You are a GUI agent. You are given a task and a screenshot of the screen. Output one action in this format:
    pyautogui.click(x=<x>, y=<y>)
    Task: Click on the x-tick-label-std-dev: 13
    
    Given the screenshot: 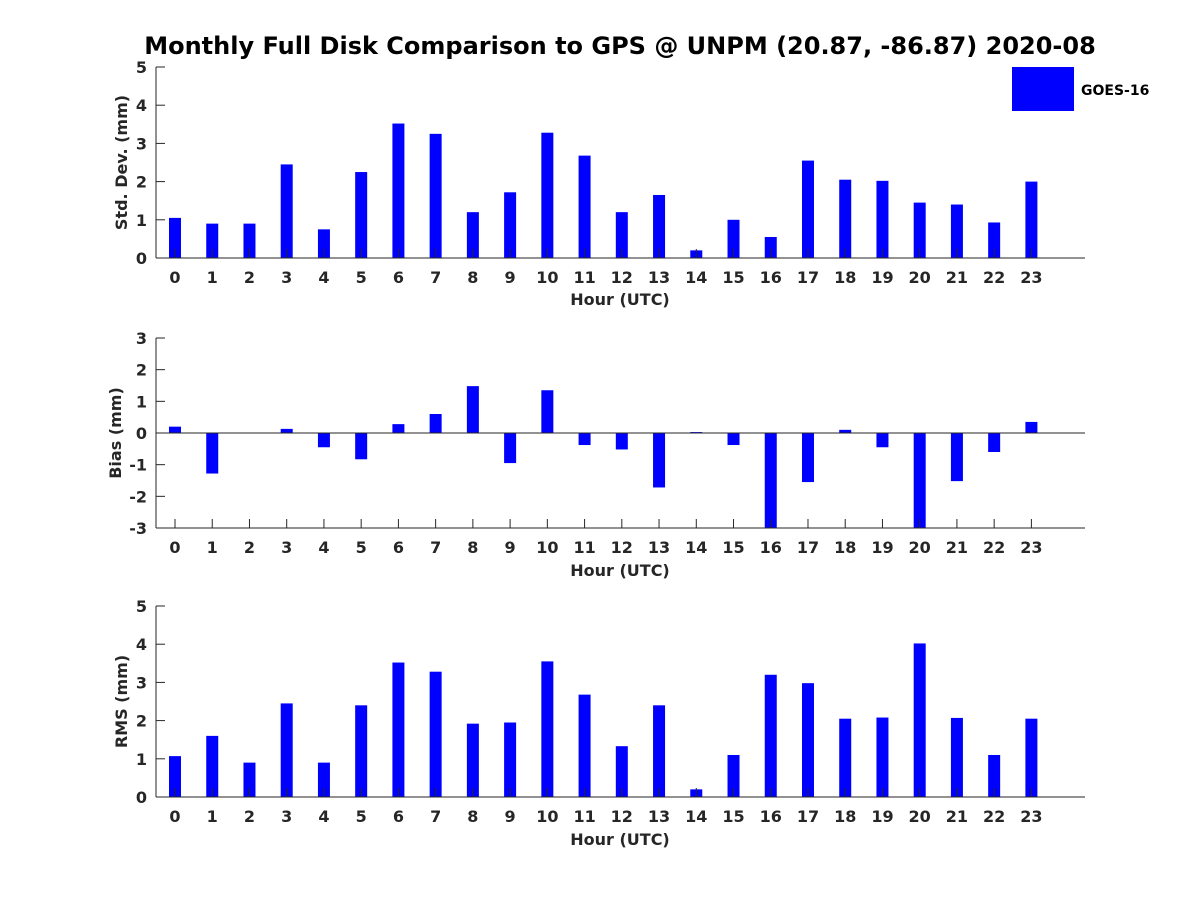 What is the action you would take?
    pyautogui.click(x=659, y=277)
    